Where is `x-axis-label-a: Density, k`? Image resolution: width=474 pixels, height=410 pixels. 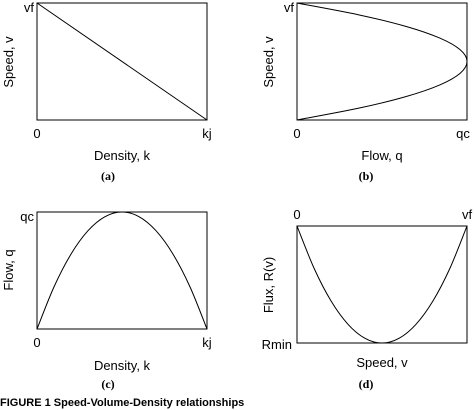
x-axis-label-a: Density, k is located at coordinates (122, 155).